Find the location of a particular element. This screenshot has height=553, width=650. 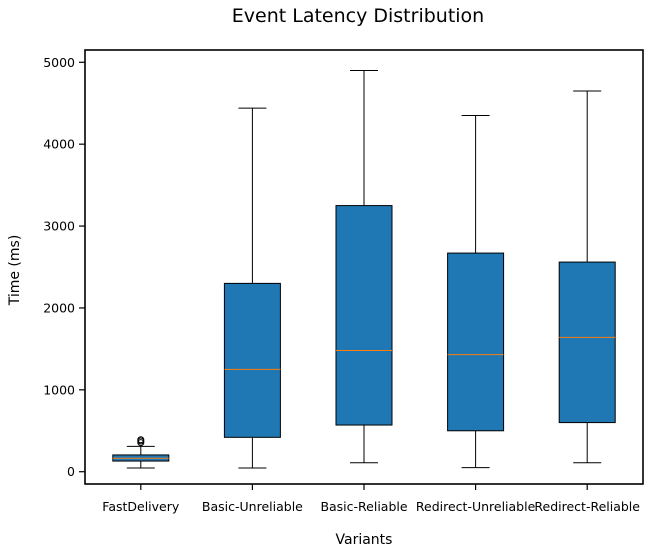

y-tick-label: 5000 is located at coordinates (59, 62).